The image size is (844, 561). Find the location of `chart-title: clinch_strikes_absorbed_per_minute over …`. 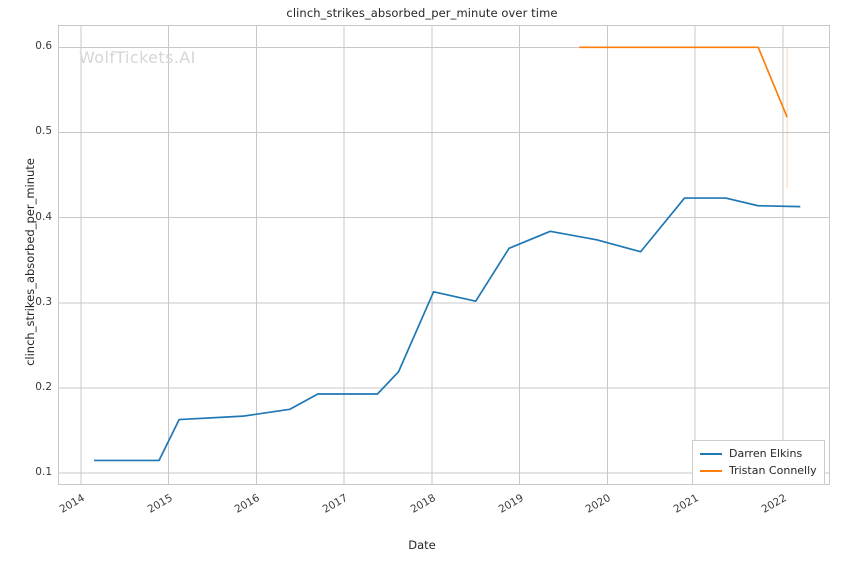

chart-title: clinch_strikes_absorbed_per_minute over … is located at coordinates (422, 13).